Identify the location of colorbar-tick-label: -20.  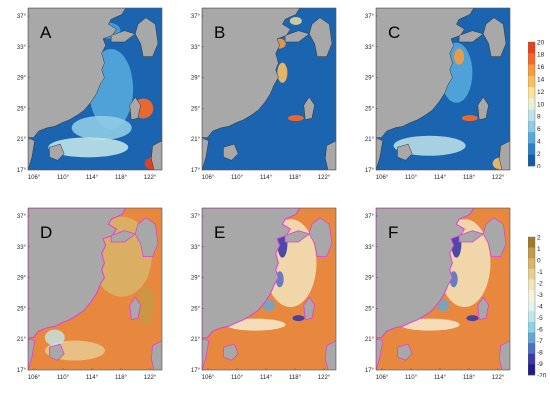
(542, 374).